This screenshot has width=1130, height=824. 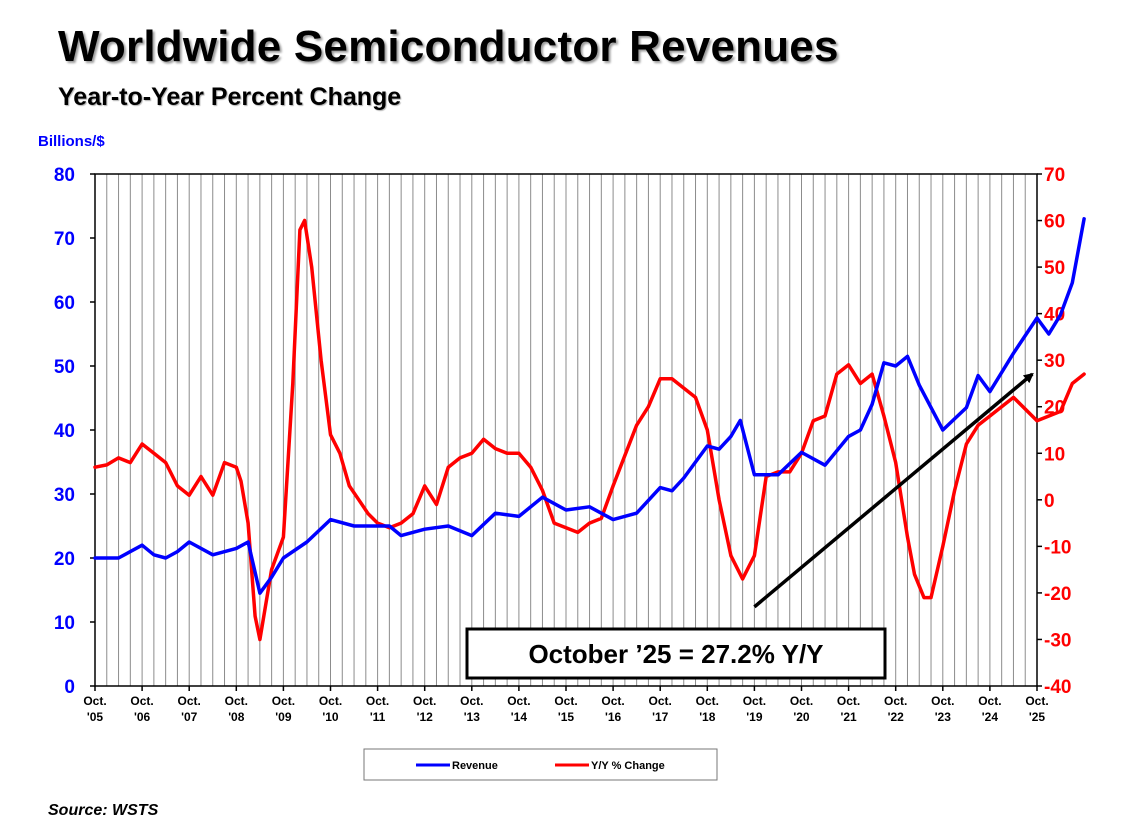 What do you see at coordinates (943, 717) in the screenshot?
I see `x-tick-label-year: '23` at bounding box center [943, 717].